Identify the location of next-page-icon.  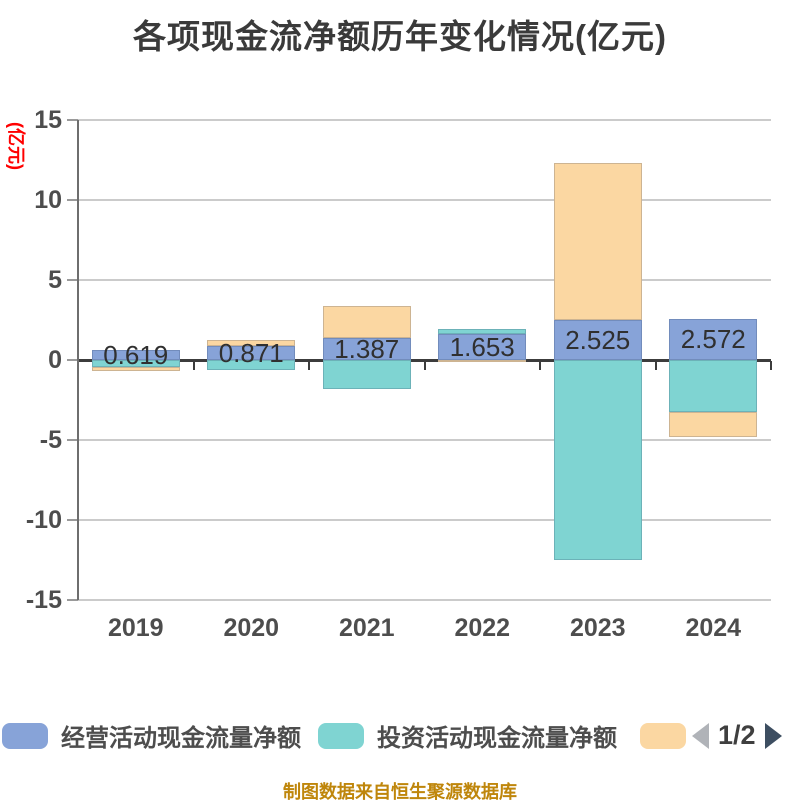
(773, 735).